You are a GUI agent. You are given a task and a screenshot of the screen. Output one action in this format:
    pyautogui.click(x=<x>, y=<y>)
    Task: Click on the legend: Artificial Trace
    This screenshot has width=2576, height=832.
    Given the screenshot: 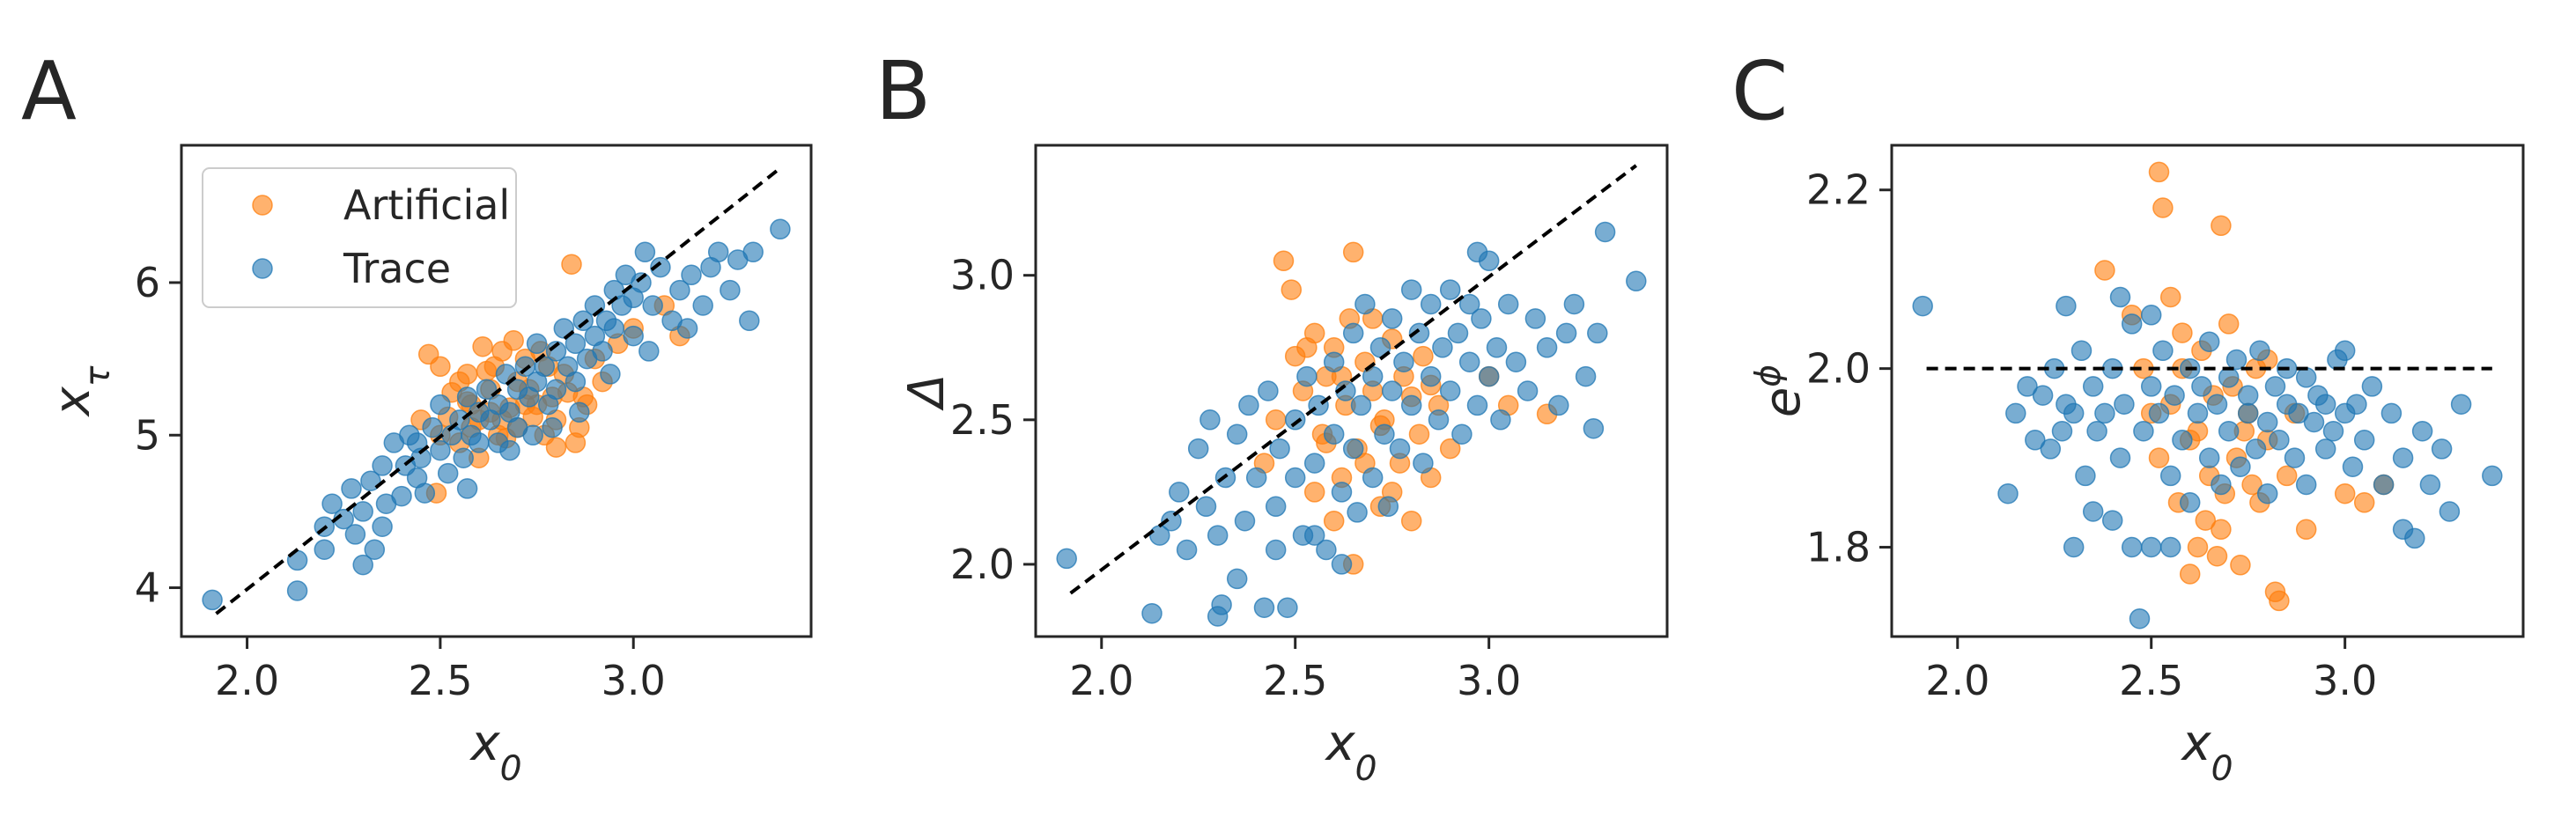 What is the action you would take?
    pyautogui.click(x=359, y=238)
    